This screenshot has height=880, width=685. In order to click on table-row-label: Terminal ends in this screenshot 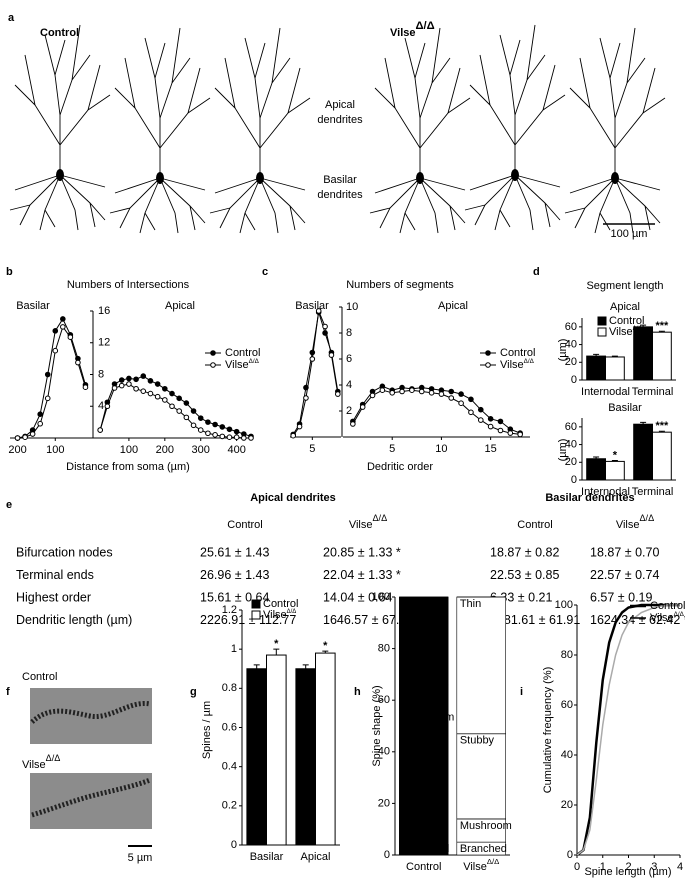, I will do `click(55, 575)`.